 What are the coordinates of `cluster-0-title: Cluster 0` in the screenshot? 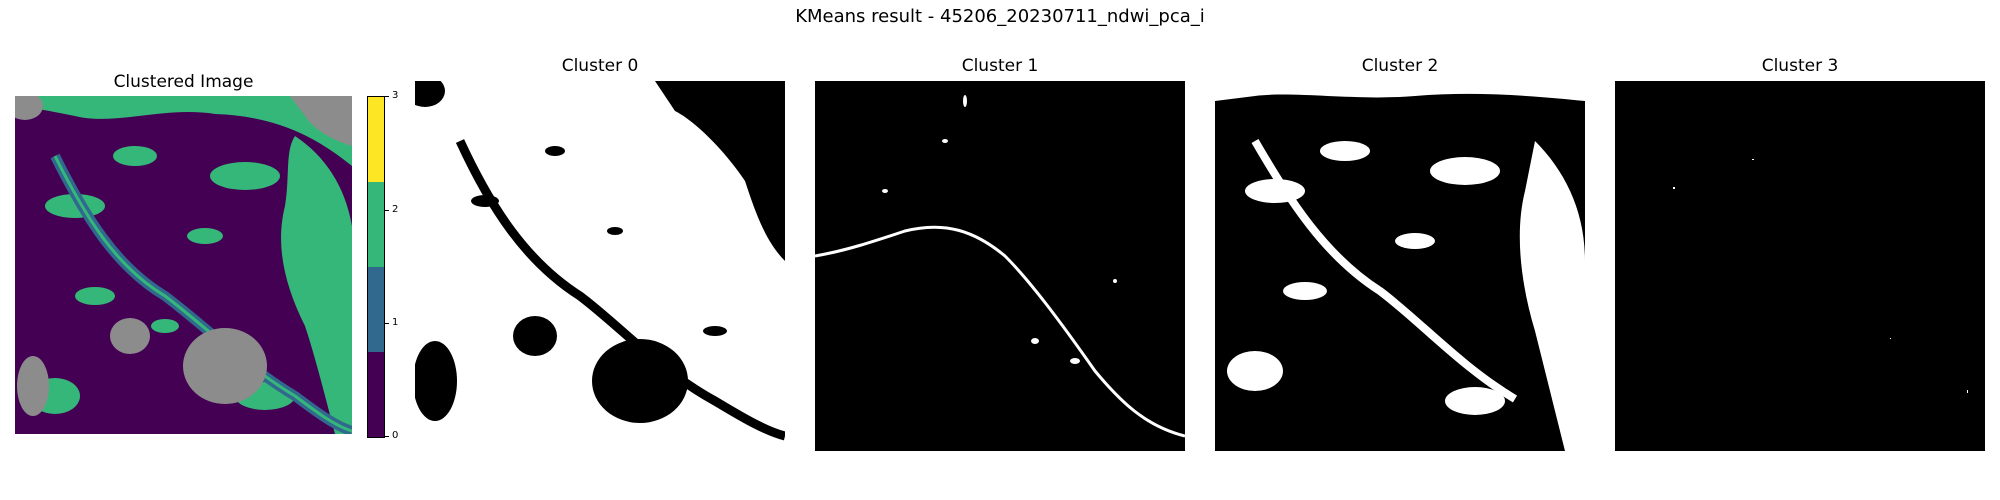 It's located at (600, 66).